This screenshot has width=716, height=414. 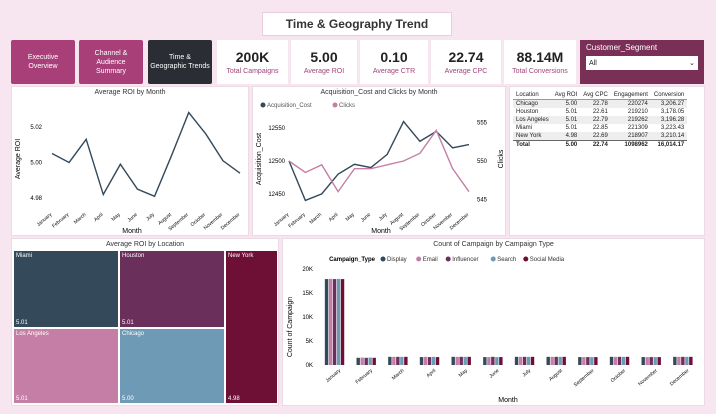 What do you see at coordinates (252, 71) in the screenshot?
I see `kpi-label: Total Campaigns` at bounding box center [252, 71].